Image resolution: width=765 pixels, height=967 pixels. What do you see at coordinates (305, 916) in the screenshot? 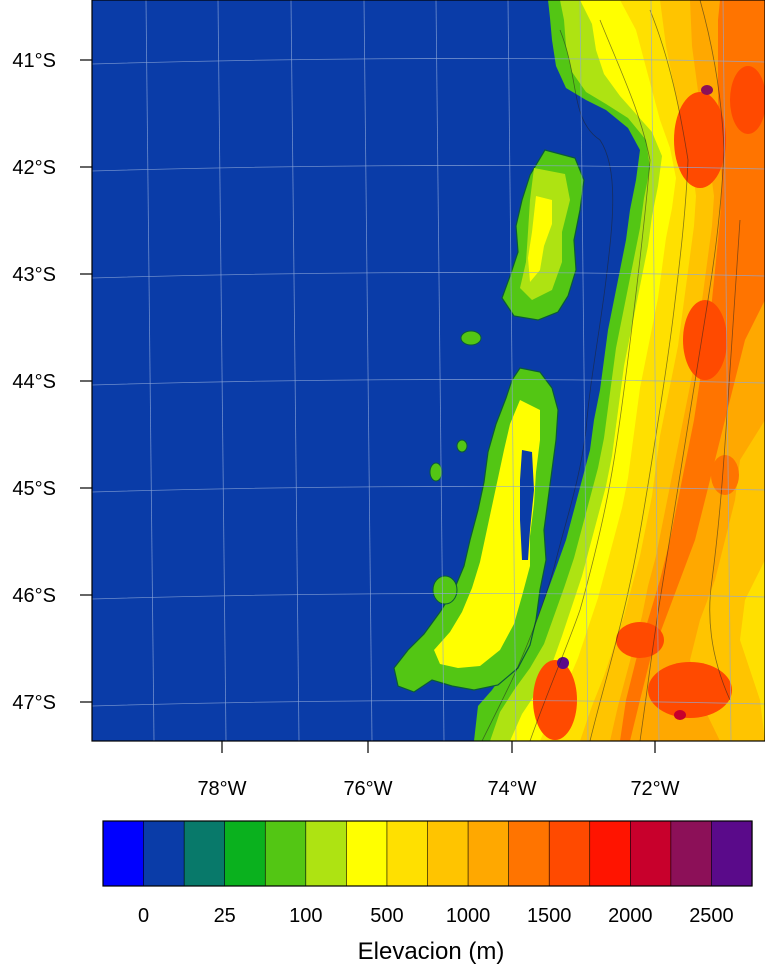
I see `colorbar-label: 100` at bounding box center [305, 916].